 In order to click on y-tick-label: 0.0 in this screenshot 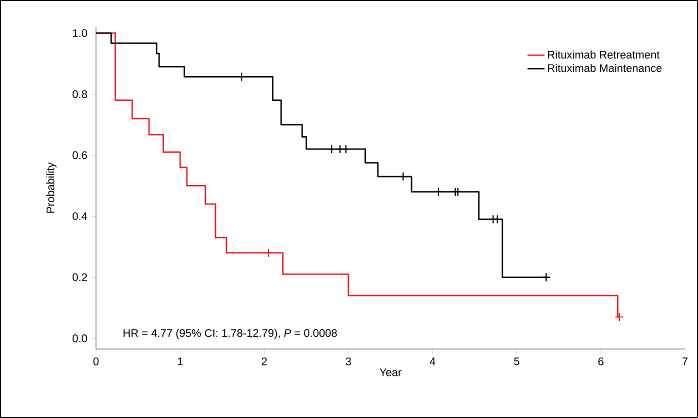, I will do `click(80, 338)`.